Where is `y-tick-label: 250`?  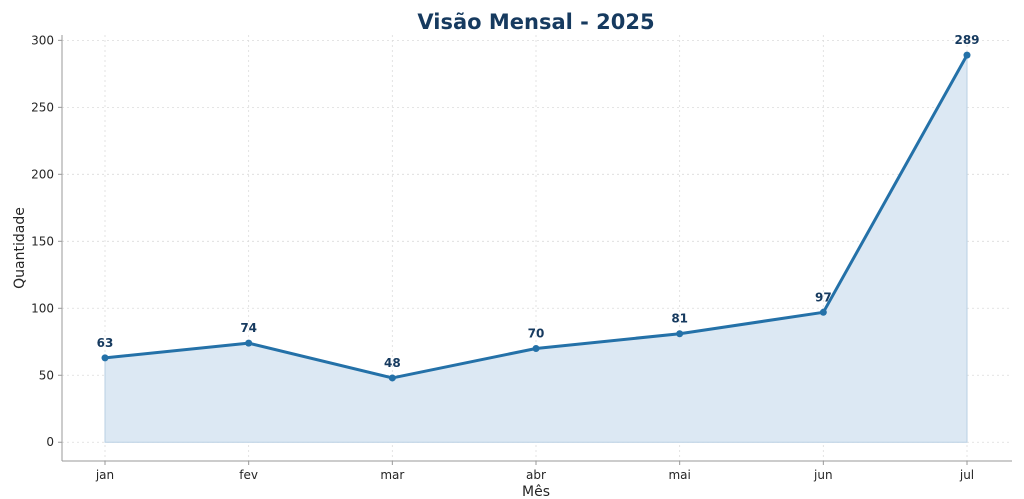 y-tick-label: 250 is located at coordinates (42, 107).